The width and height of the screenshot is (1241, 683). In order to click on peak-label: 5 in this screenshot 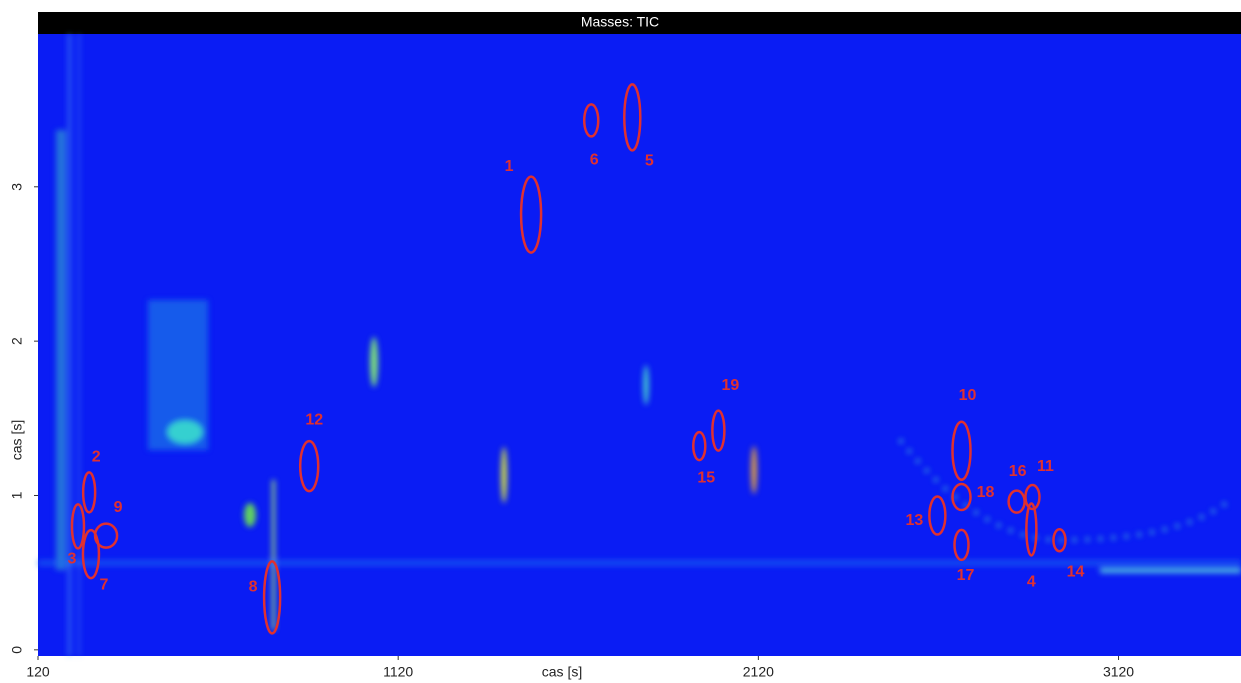, I will do `click(649, 161)`.